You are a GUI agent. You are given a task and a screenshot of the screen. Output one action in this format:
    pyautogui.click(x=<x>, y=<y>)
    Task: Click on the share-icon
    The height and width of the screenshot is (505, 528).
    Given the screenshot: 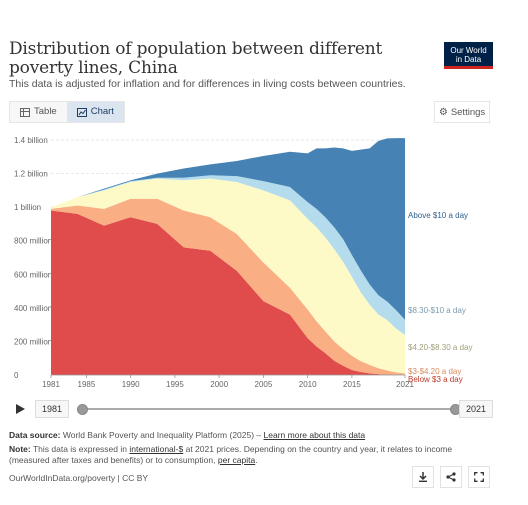 What is the action you would take?
    pyautogui.click(x=451, y=477)
    